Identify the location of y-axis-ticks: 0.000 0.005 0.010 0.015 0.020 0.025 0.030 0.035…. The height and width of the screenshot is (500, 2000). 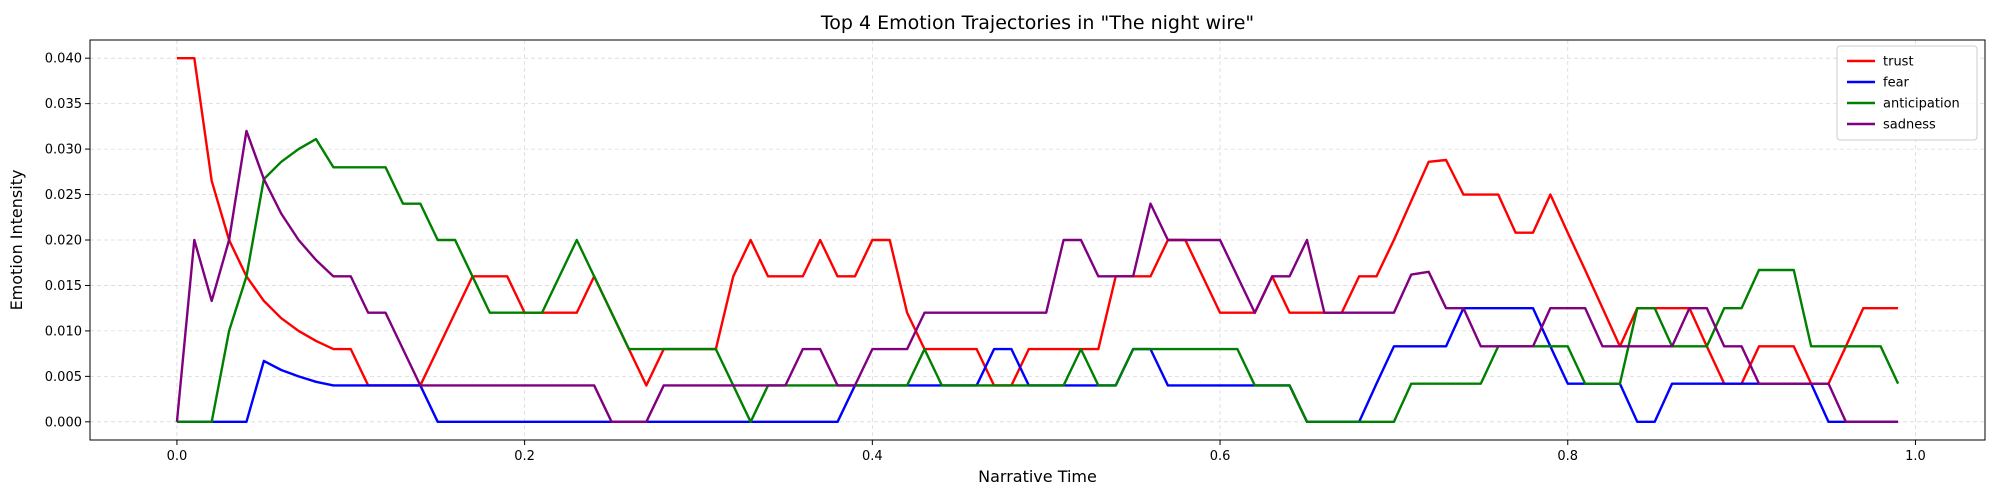
(67, 241).